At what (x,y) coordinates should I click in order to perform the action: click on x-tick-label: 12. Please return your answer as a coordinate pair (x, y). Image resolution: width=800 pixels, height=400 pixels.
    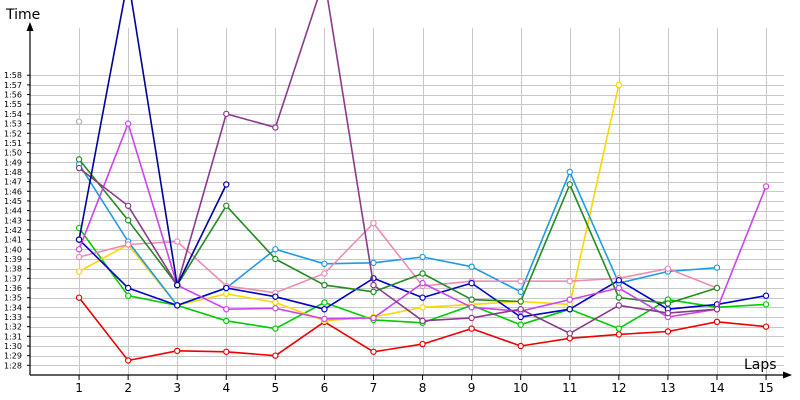
    Looking at the image, I should click on (618, 388).